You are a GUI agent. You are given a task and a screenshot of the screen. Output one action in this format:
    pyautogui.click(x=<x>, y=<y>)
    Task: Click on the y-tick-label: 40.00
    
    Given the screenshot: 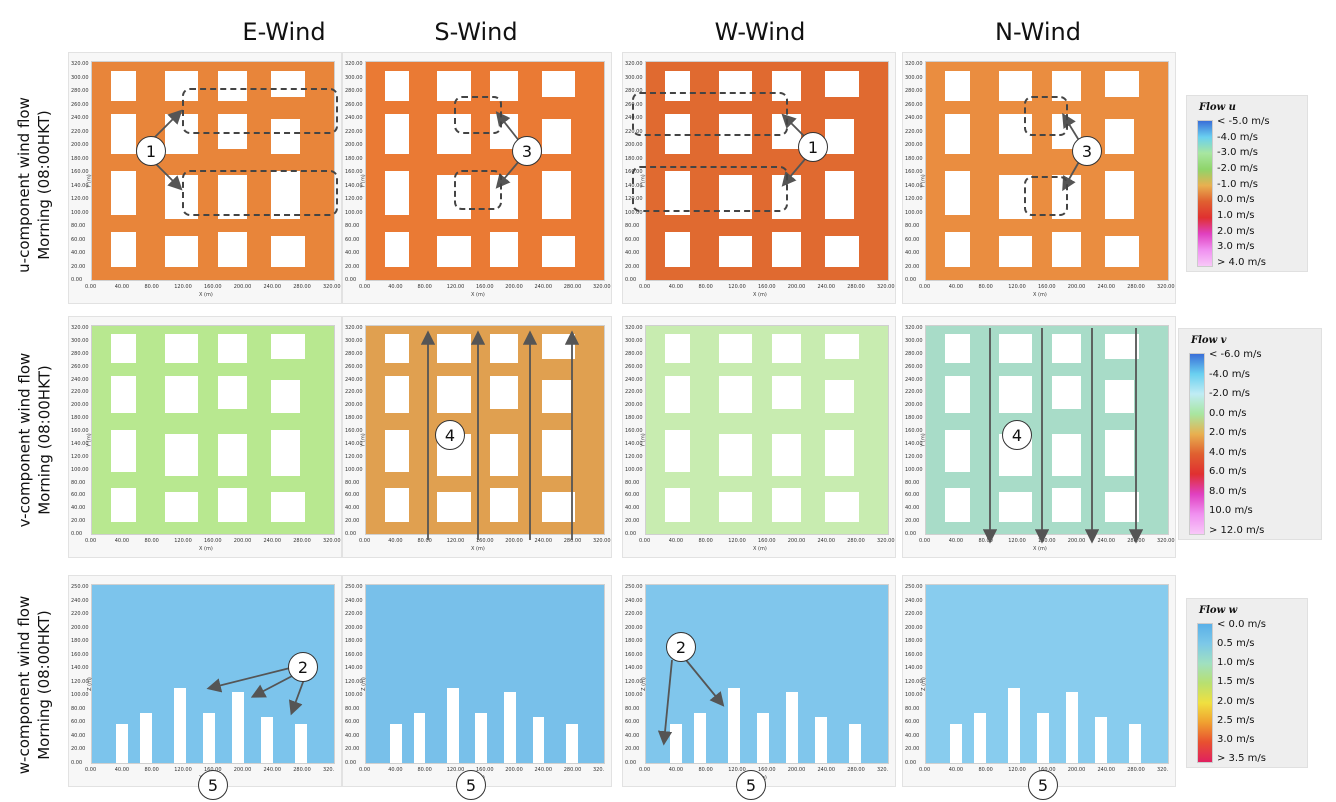 What is the action you would take?
    pyautogui.click(x=912, y=253)
    